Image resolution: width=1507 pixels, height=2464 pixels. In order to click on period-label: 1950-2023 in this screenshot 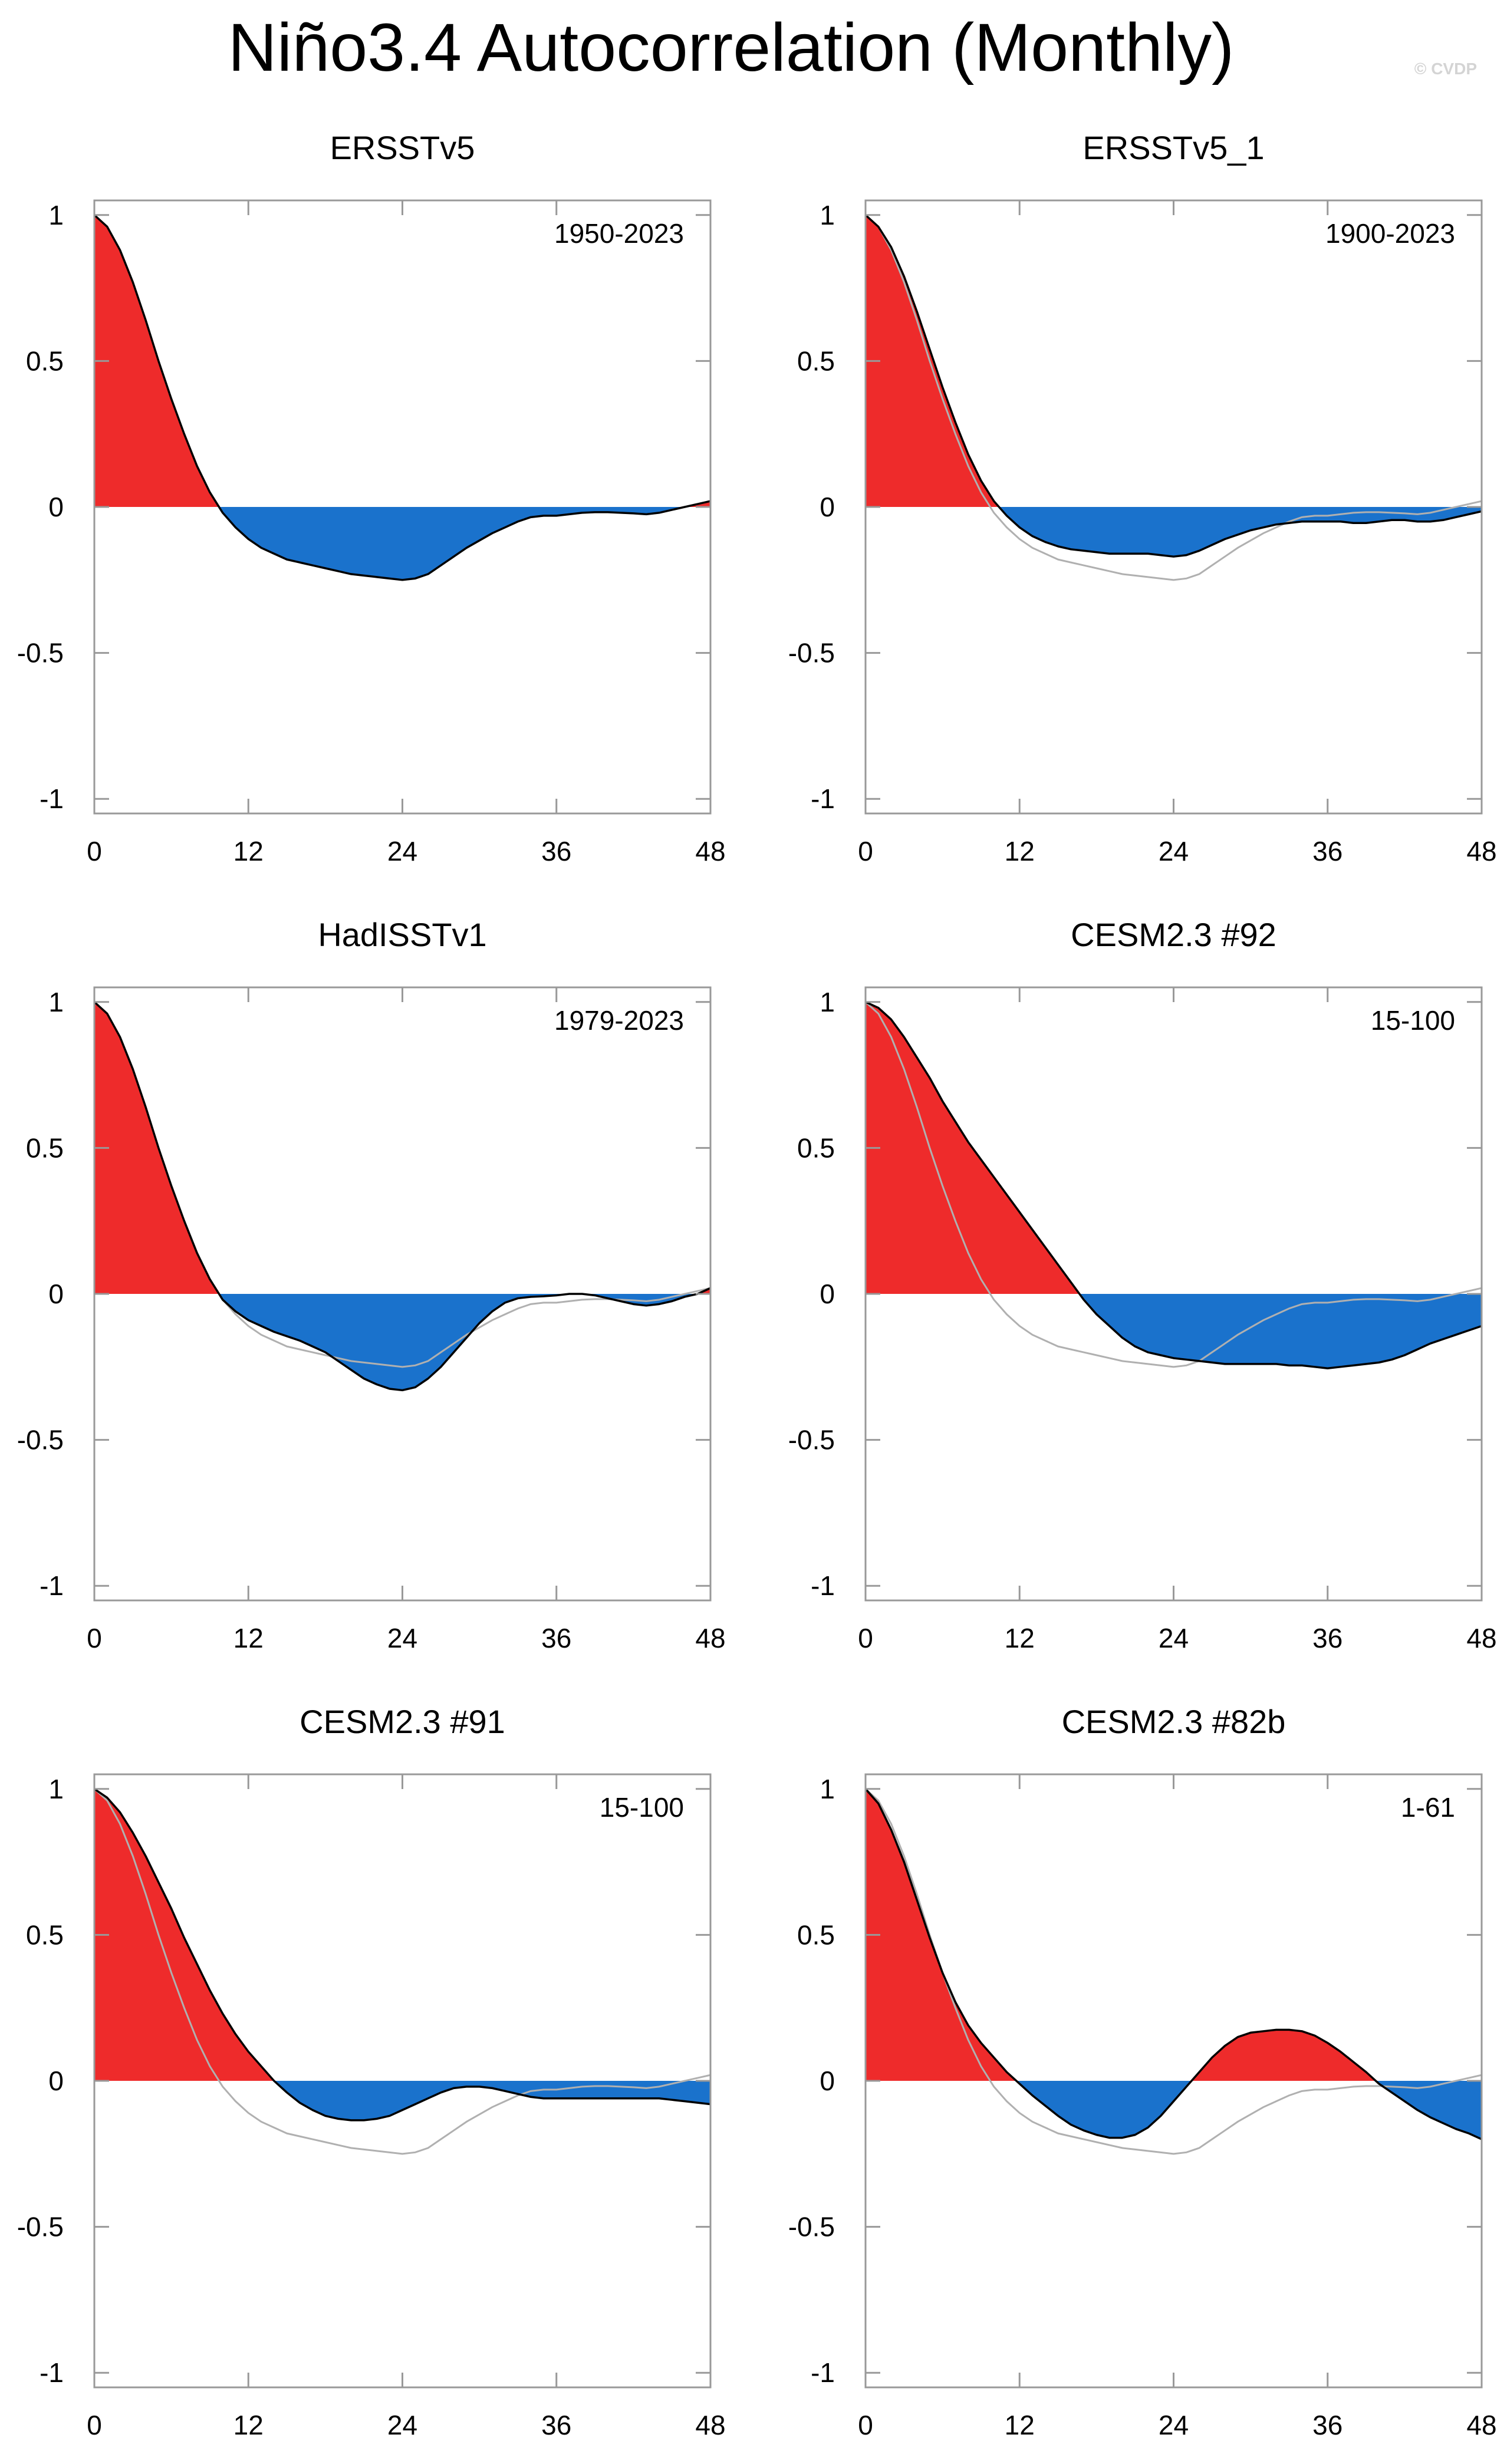, I will do `click(619, 233)`.